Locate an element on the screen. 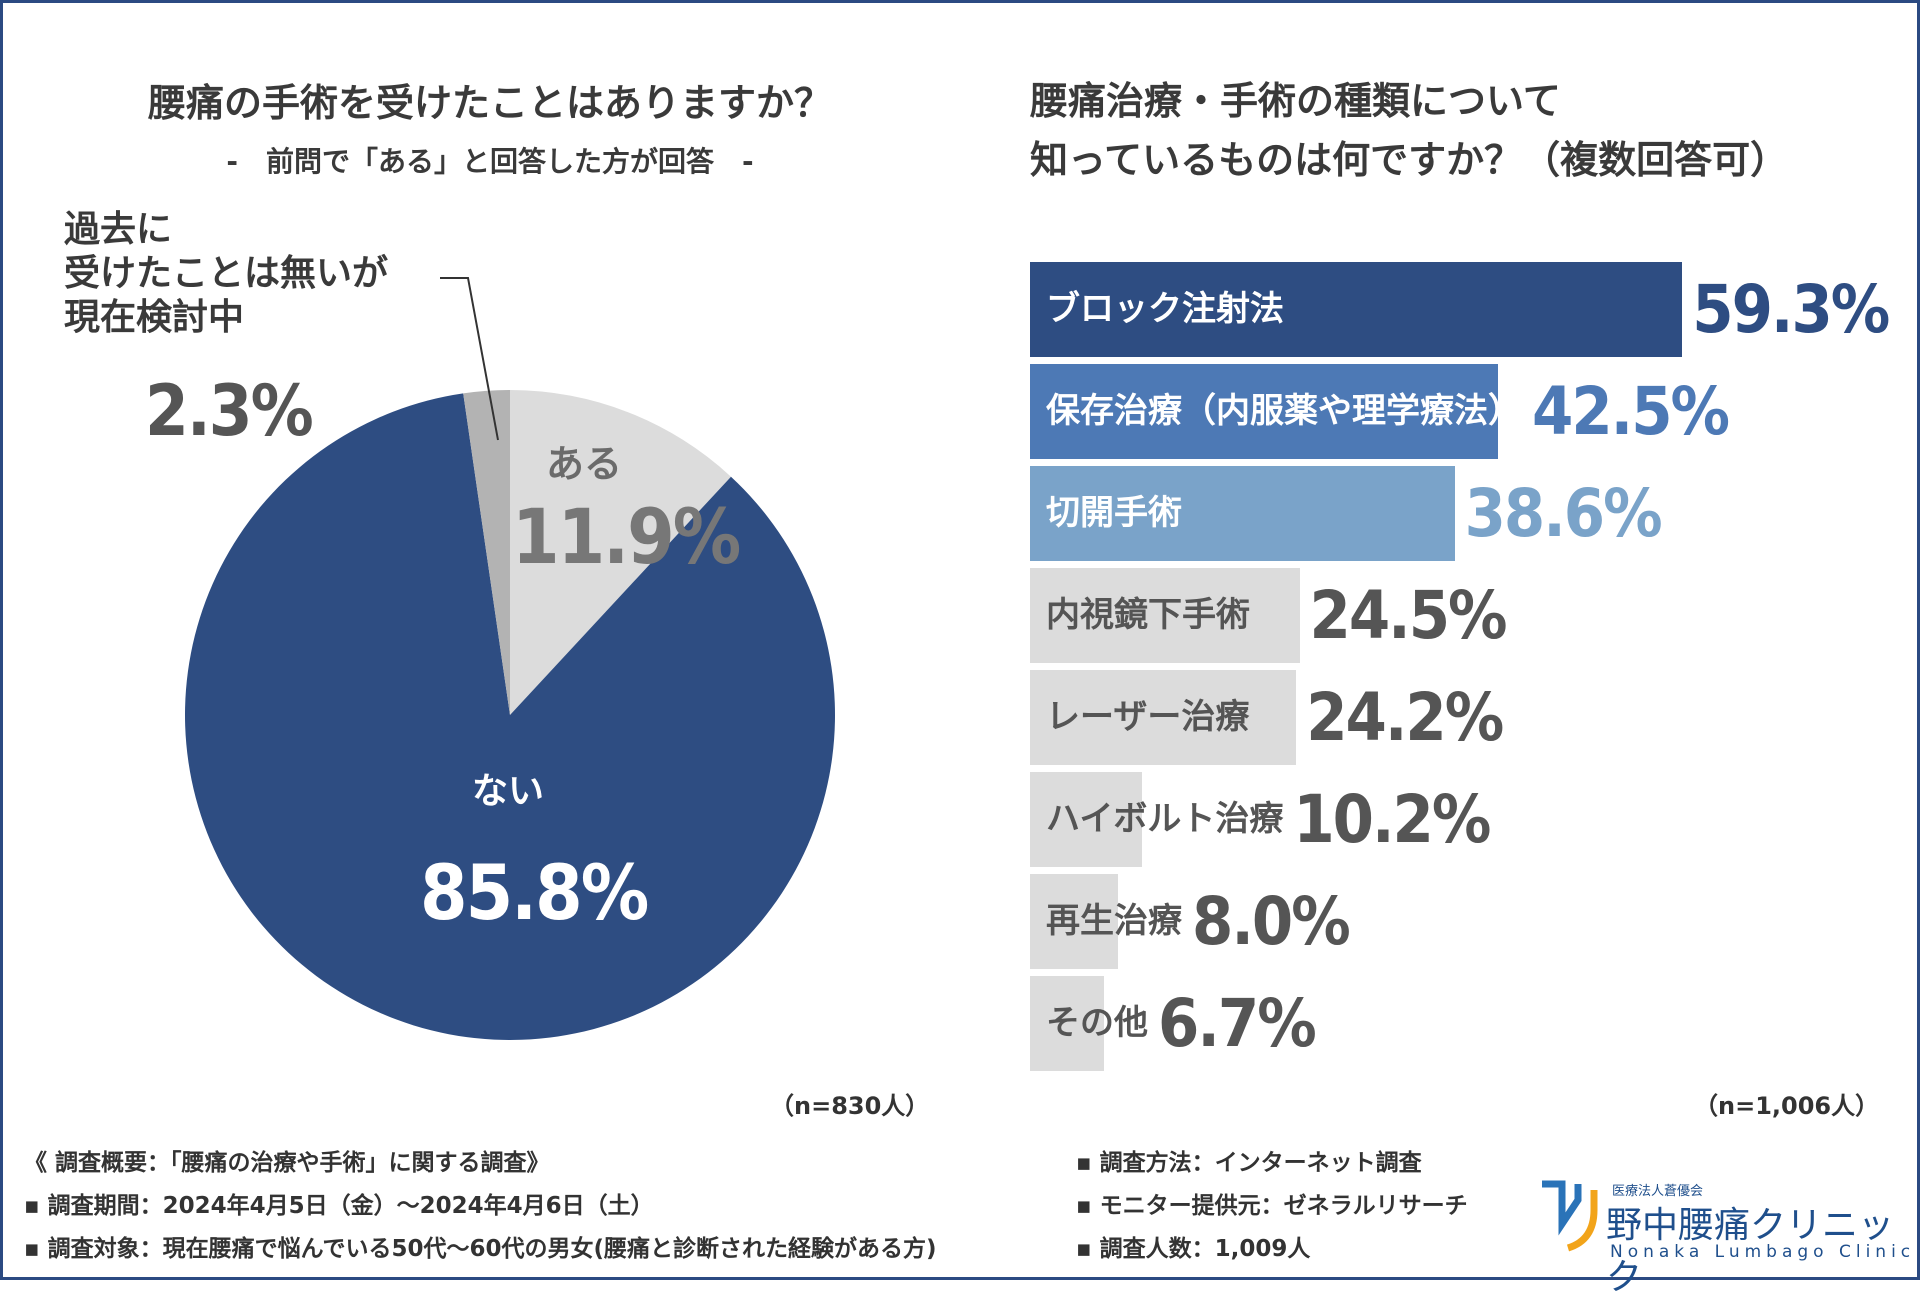 This screenshot has width=1920, height=1300. bar-row: レーザー治療 24.2% is located at coordinates (1460, 717).